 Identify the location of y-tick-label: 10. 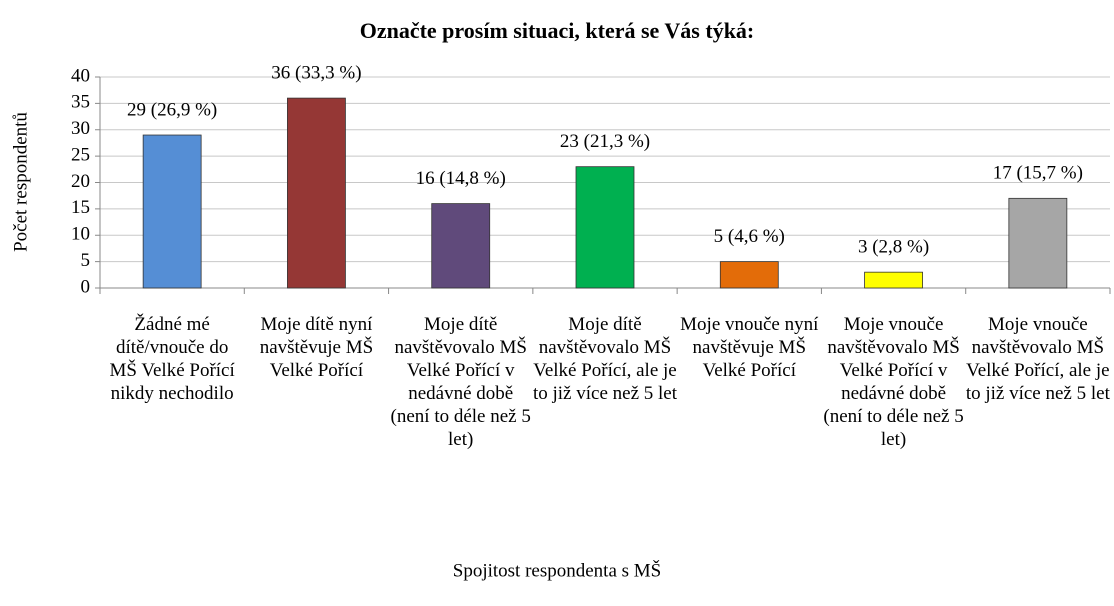
(80, 234).